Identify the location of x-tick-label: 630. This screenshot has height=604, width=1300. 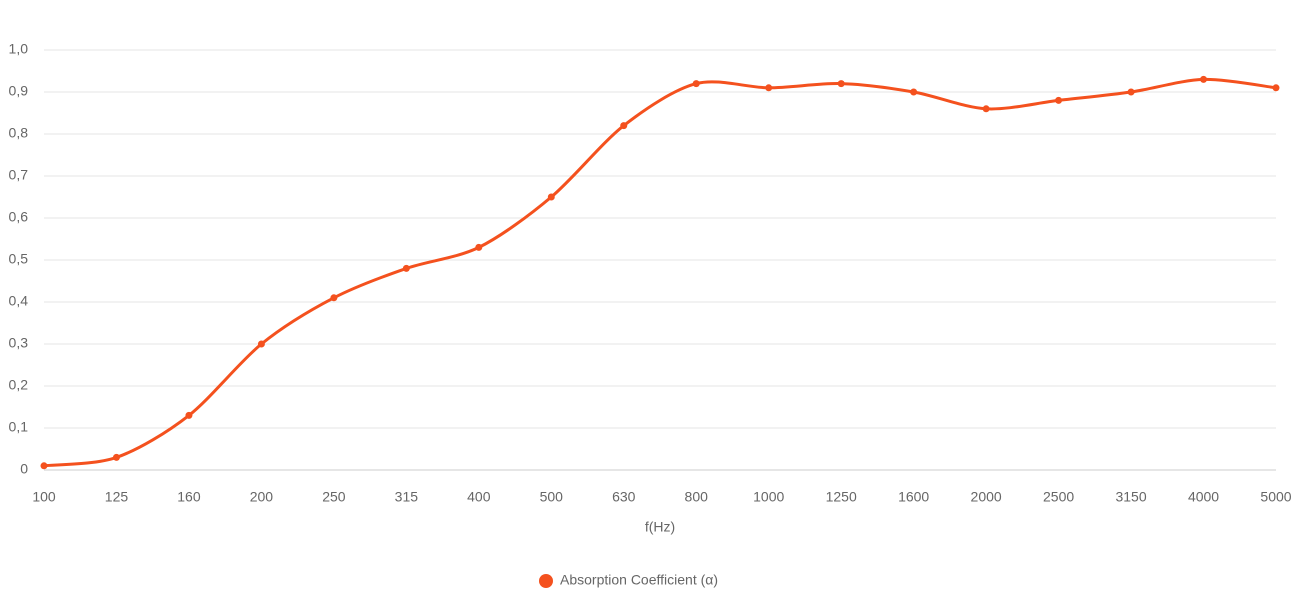
(624, 497).